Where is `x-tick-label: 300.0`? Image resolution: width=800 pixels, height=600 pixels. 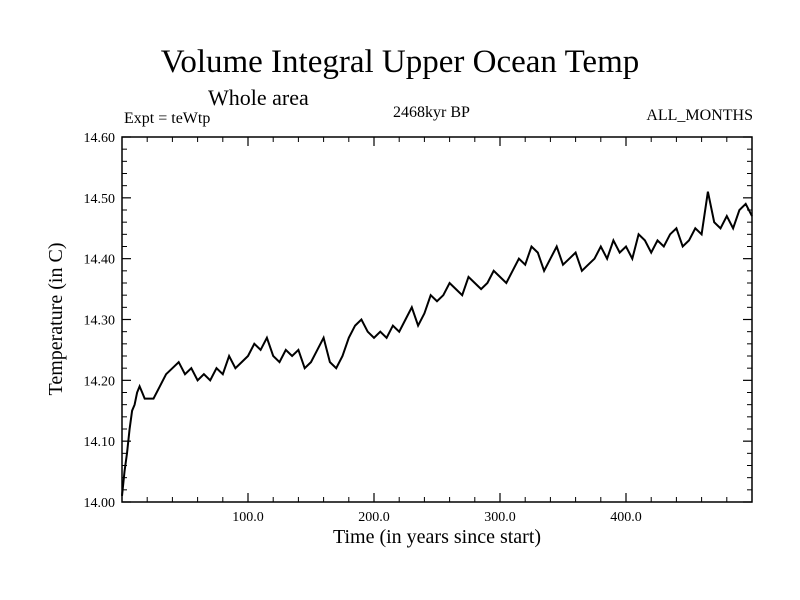 x-tick-label: 300.0 is located at coordinates (500, 517).